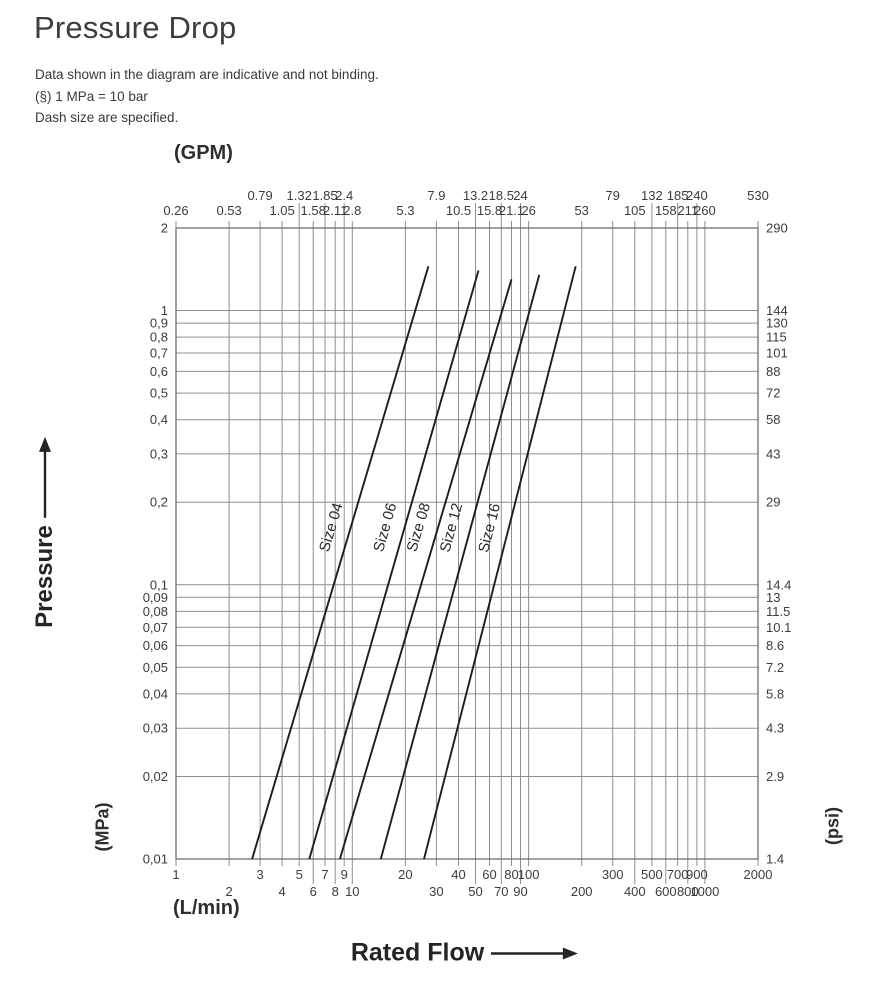 The height and width of the screenshot is (996, 881). What do you see at coordinates (511, 874) in the screenshot?
I see `bottom-tick-label: 80` at bounding box center [511, 874].